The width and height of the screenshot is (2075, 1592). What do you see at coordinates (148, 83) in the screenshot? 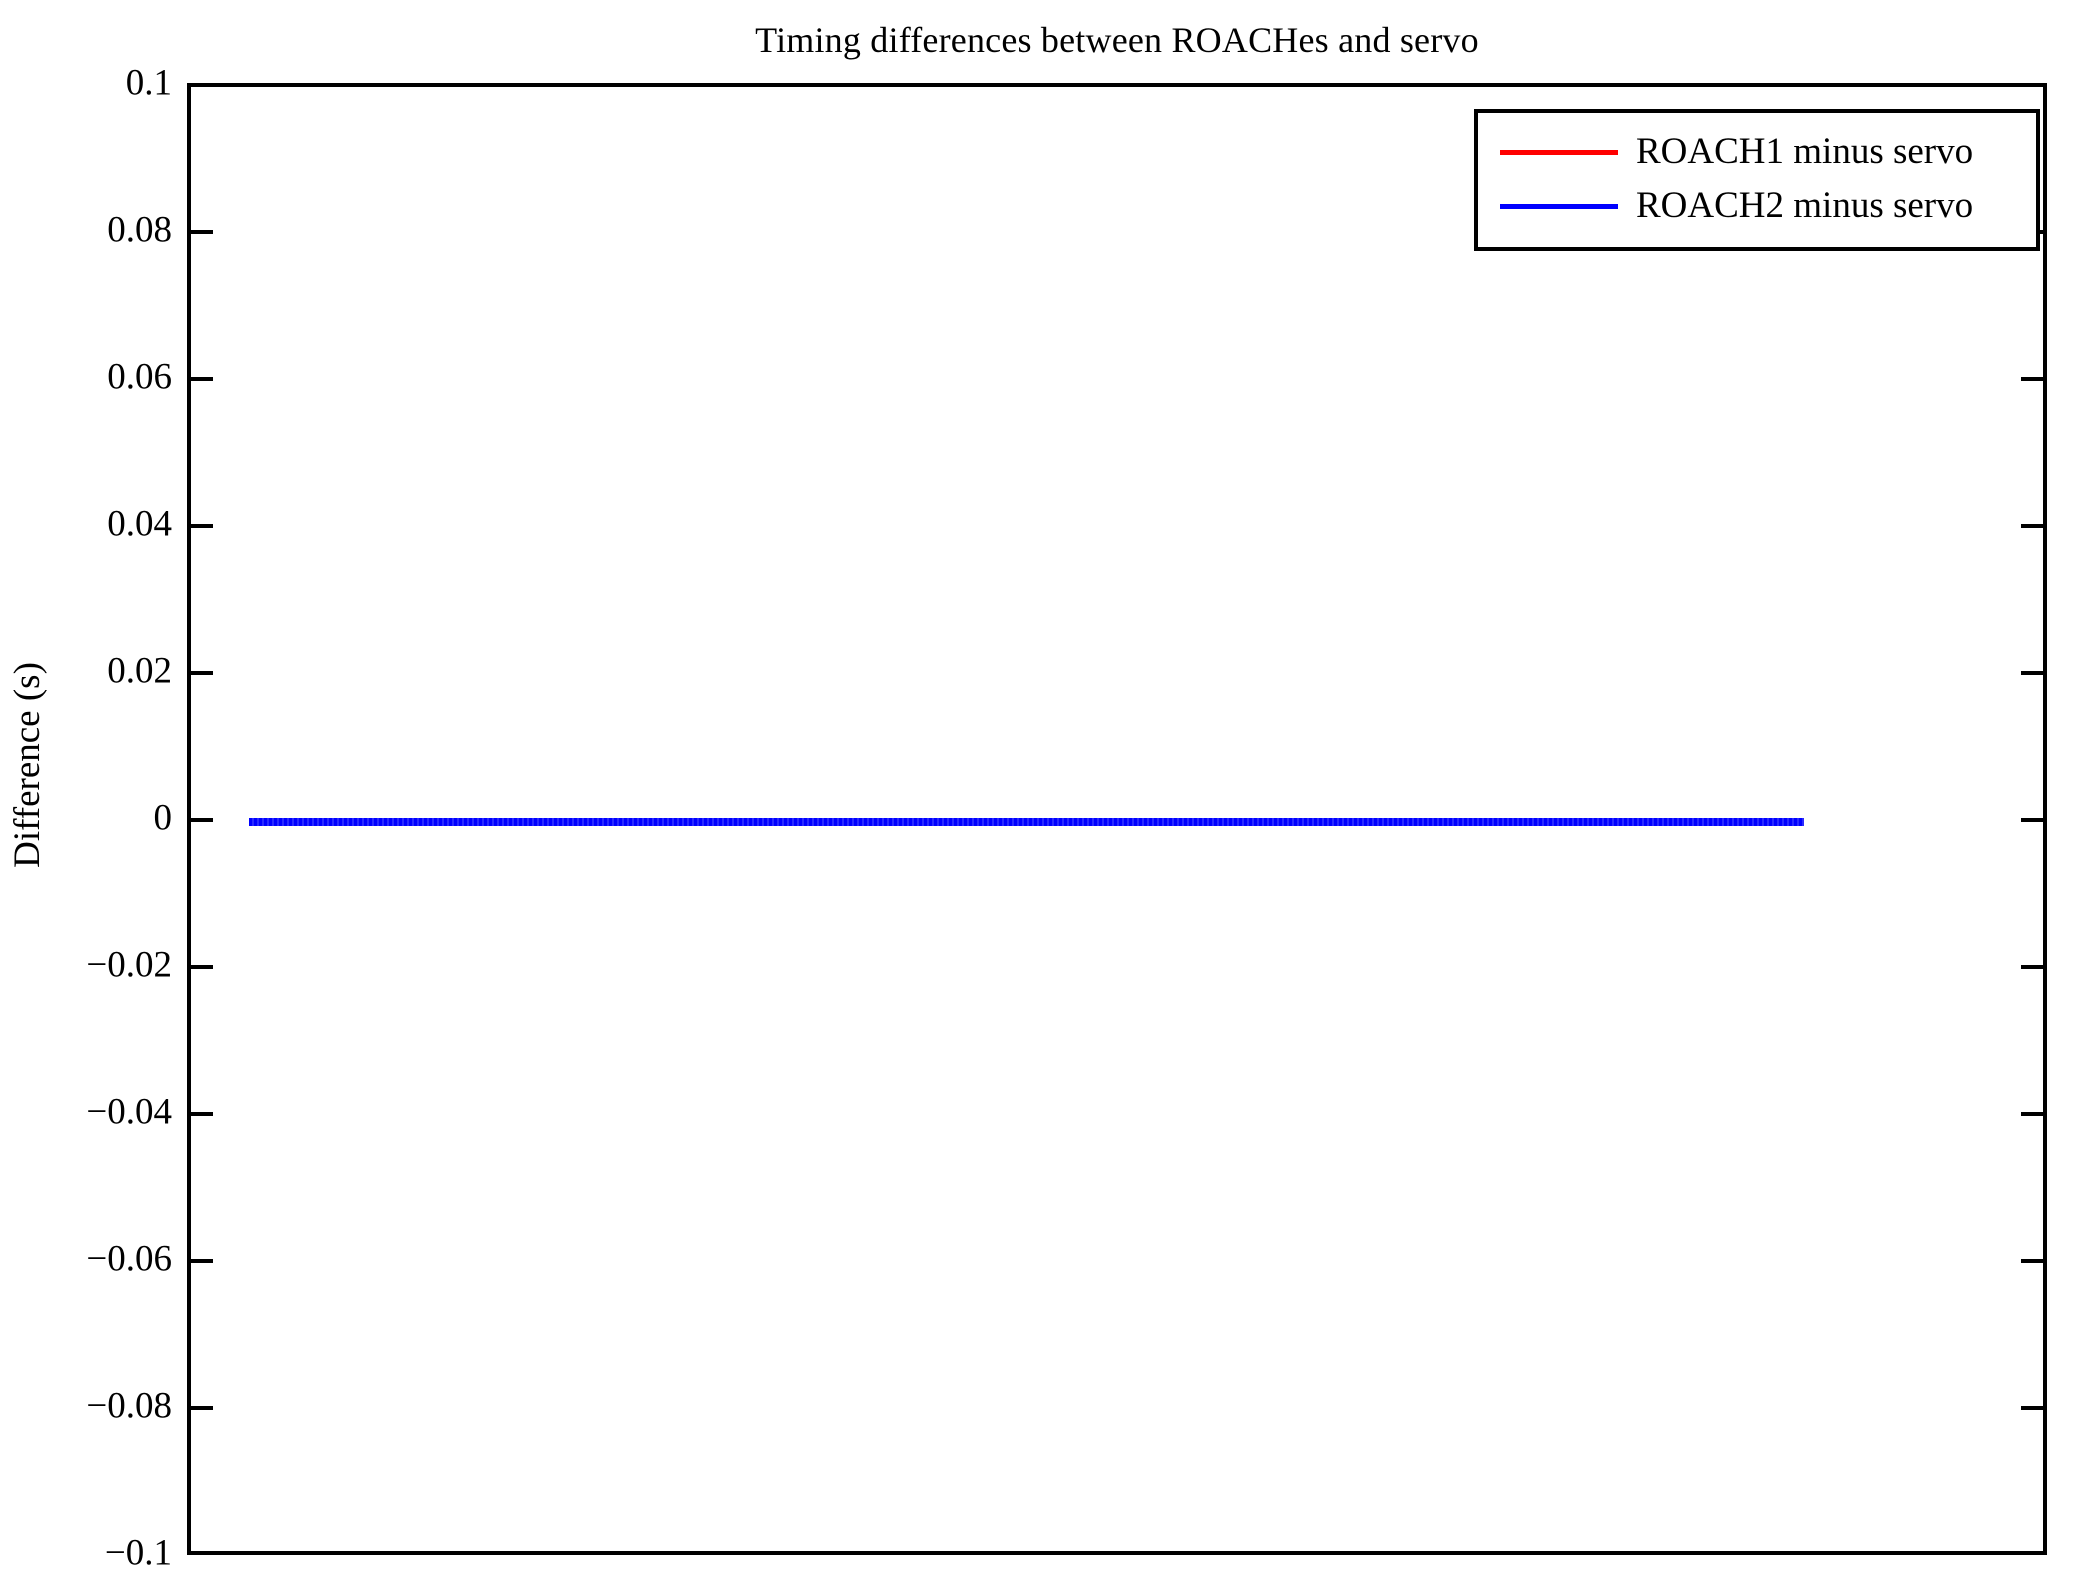
I see `y-tick-label: 0.1` at bounding box center [148, 83].